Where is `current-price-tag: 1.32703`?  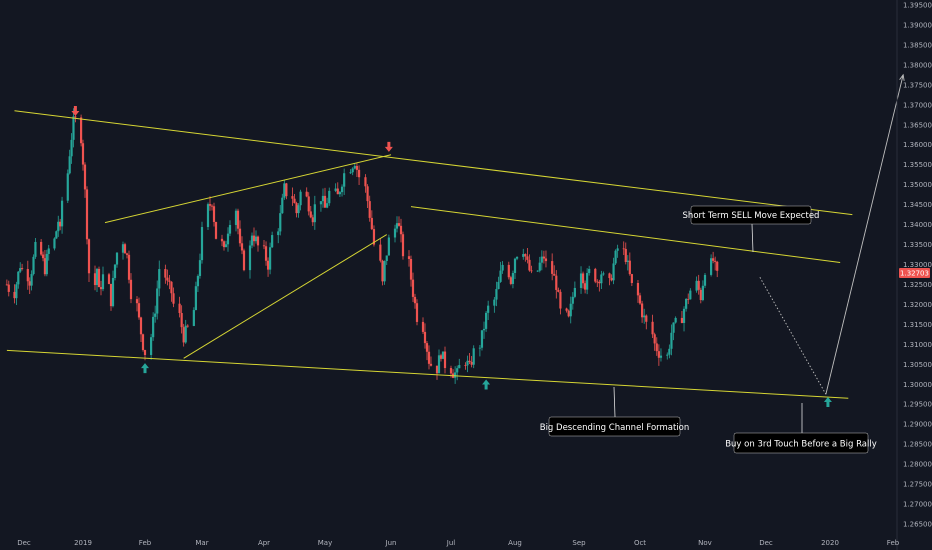
current-price-tag: 1.32703 is located at coordinates (914, 273).